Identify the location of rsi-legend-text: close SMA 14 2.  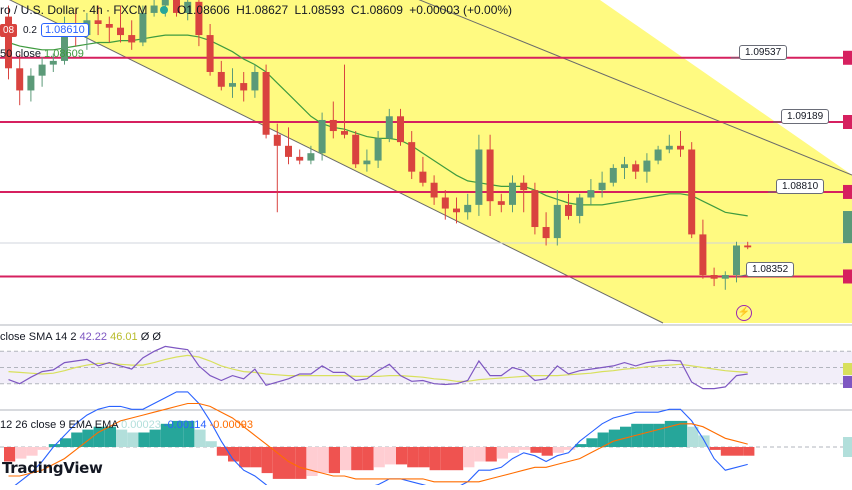
(38, 337).